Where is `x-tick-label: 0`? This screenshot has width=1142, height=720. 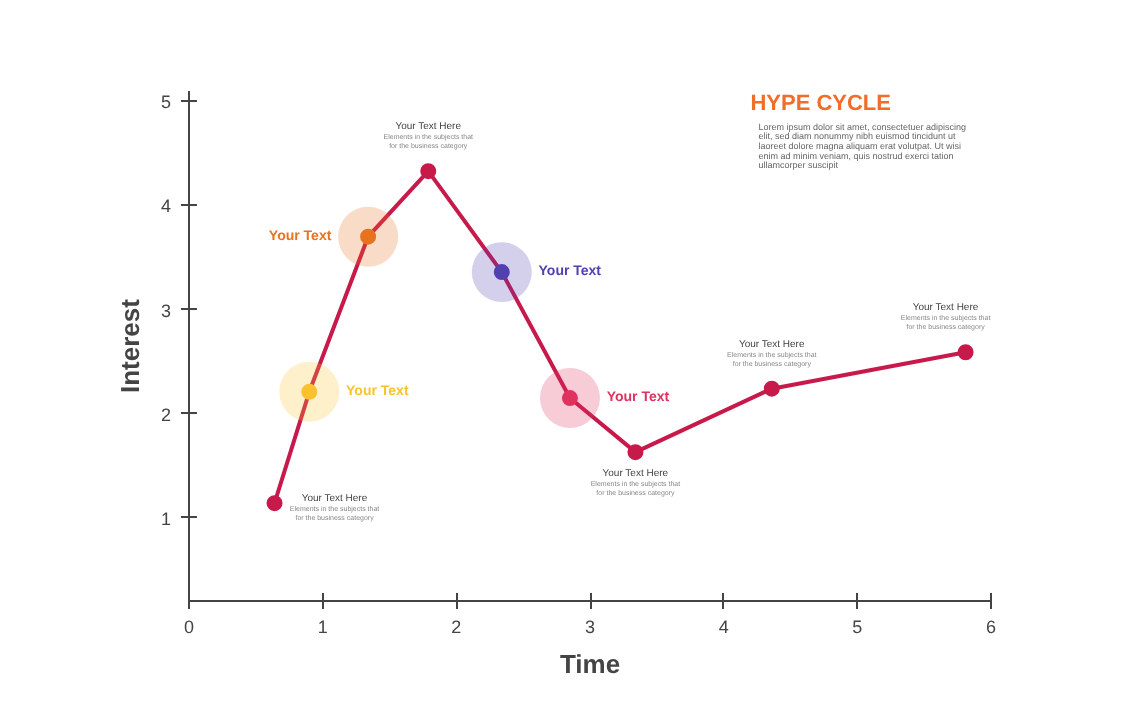
x-tick-label: 0 is located at coordinates (189, 627).